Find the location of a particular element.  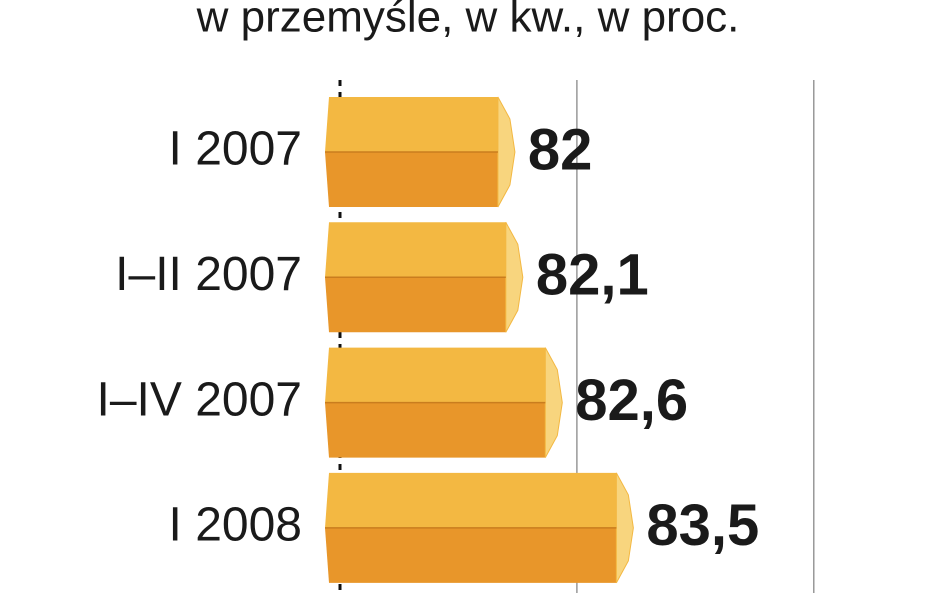

category-label: I–IV 2007 is located at coordinates (200, 399).